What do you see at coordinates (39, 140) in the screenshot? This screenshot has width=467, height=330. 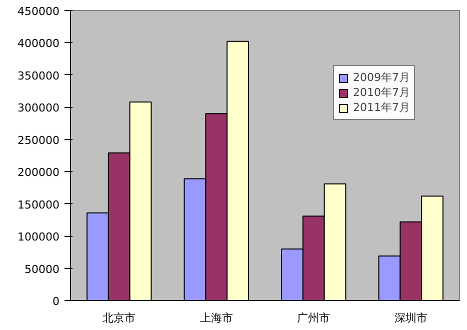 I see `y-tick-label: 250000` at bounding box center [39, 140].